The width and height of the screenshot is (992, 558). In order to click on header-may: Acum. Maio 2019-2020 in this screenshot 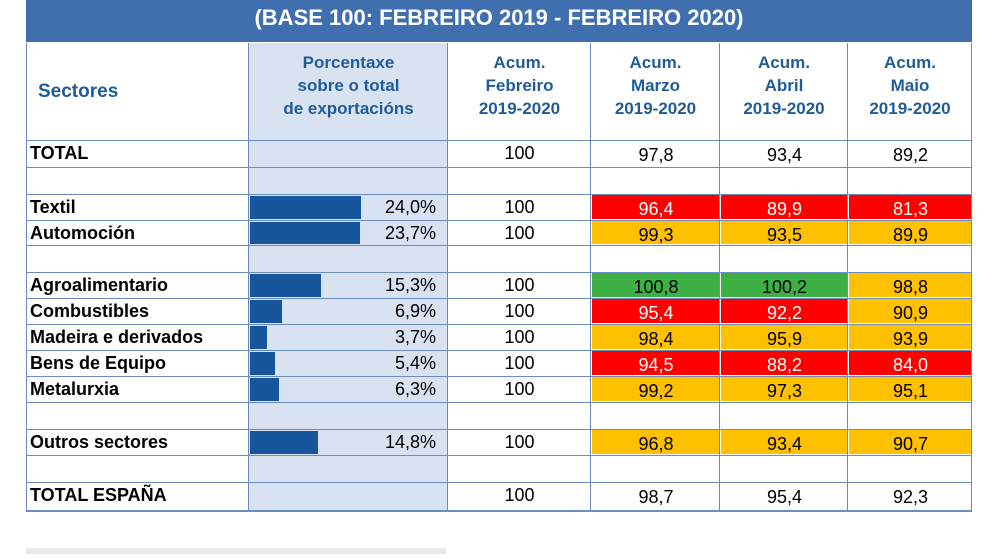, I will do `click(910, 95)`.